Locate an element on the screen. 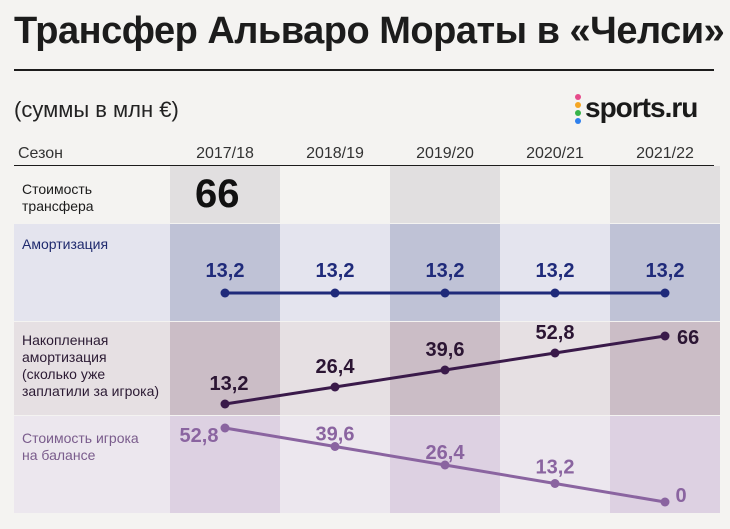  season-header: Сезон is located at coordinates (40, 153).